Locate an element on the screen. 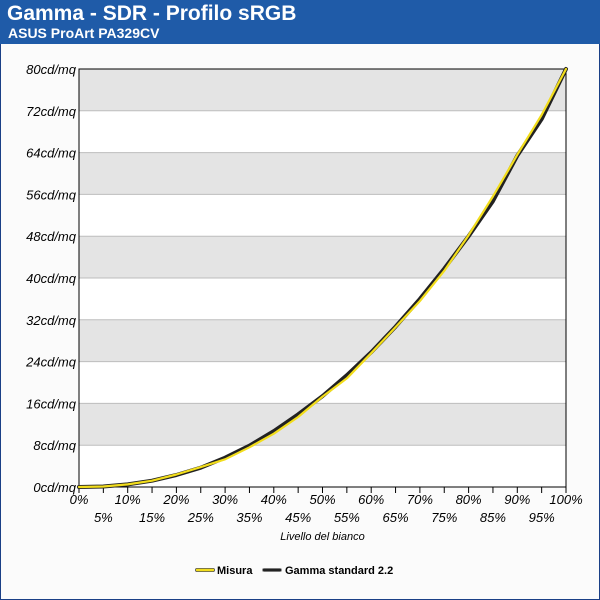  y-tick-label: 0cd/mq is located at coordinates (54, 487).